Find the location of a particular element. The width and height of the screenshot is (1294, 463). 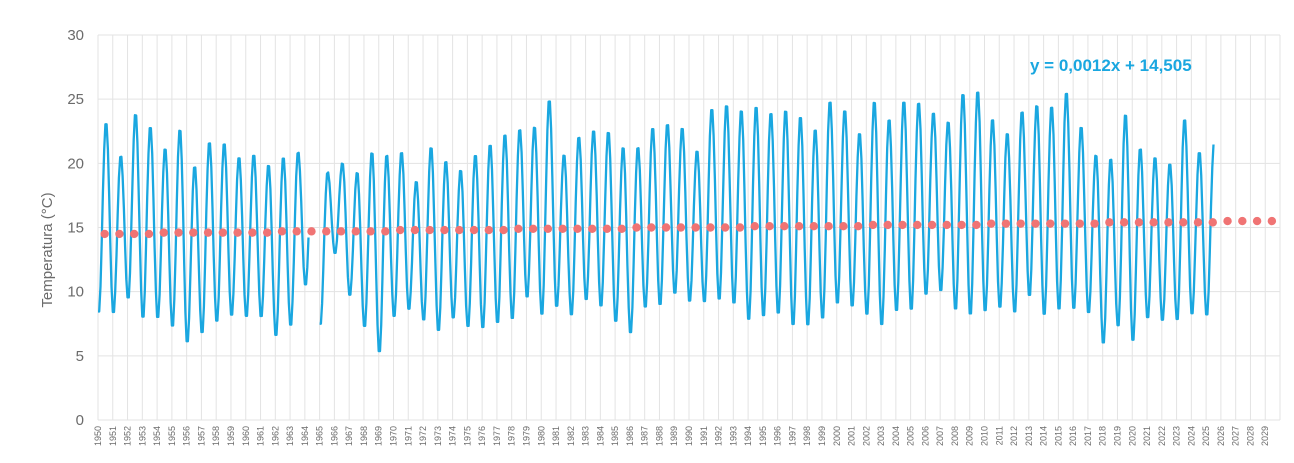

x-tick-label: 1958 is located at coordinates (216, 436).